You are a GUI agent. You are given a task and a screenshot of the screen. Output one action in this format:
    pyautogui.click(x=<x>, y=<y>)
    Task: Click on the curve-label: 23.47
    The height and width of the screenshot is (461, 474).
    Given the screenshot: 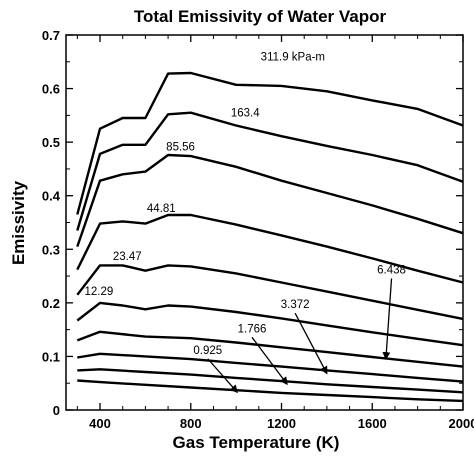 What is the action you would take?
    pyautogui.click(x=127, y=257)
    